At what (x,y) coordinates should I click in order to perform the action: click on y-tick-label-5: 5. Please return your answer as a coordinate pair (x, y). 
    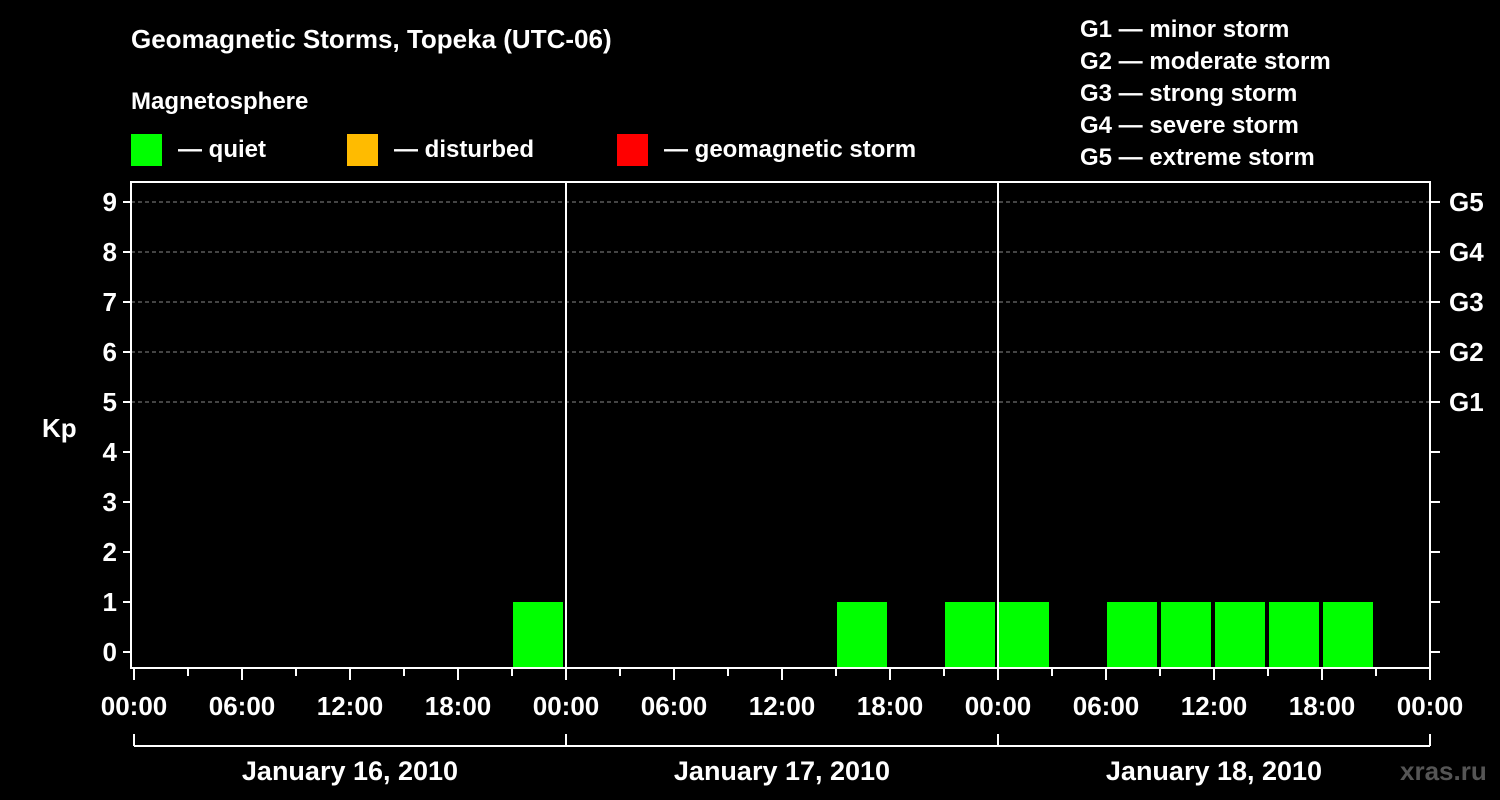
    Looking at the image, I should click on (110, 402).